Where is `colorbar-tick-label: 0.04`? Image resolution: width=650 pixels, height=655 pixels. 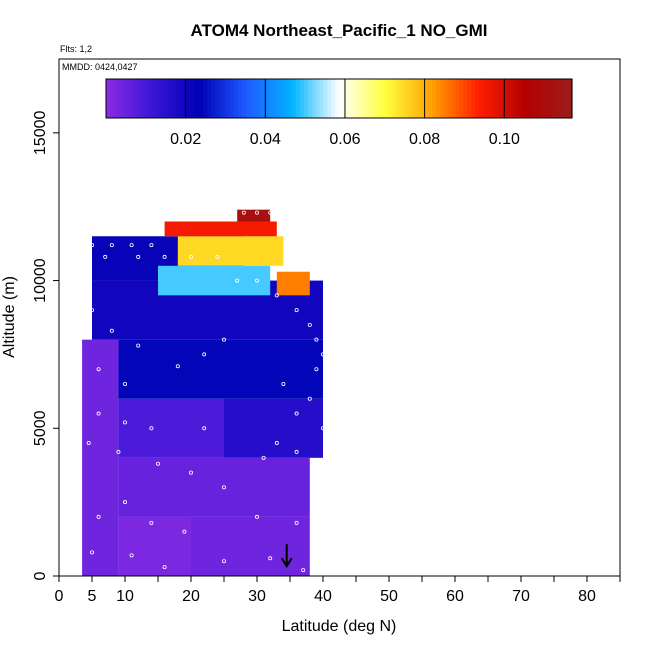 colorbar-tick-label: 0.04 is located at coordinates (265, 139).